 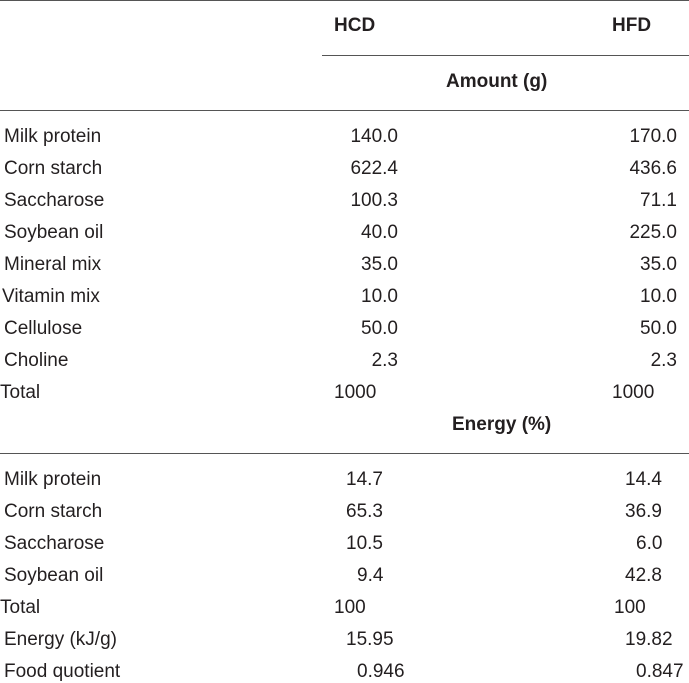 I want to click on row-hfd-value: 71.1, so click(x=658, y=200).